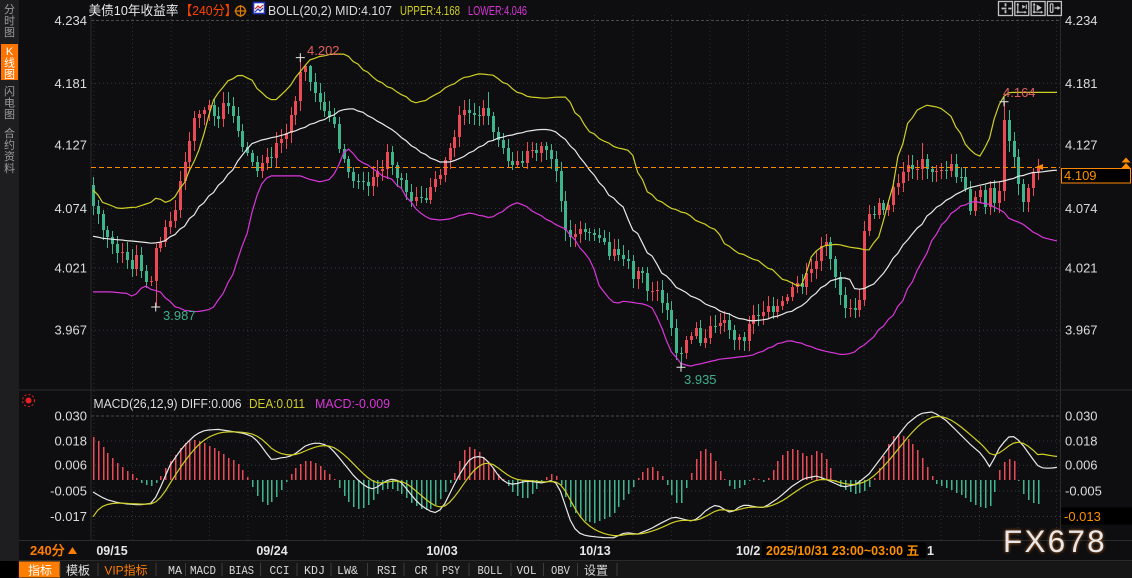 This screenshot has height=578, width=1132. What do you see at coordinates (241, 571) in the screenshot?
I see `svg-text: BIAS` at bounding box center [241, 571].